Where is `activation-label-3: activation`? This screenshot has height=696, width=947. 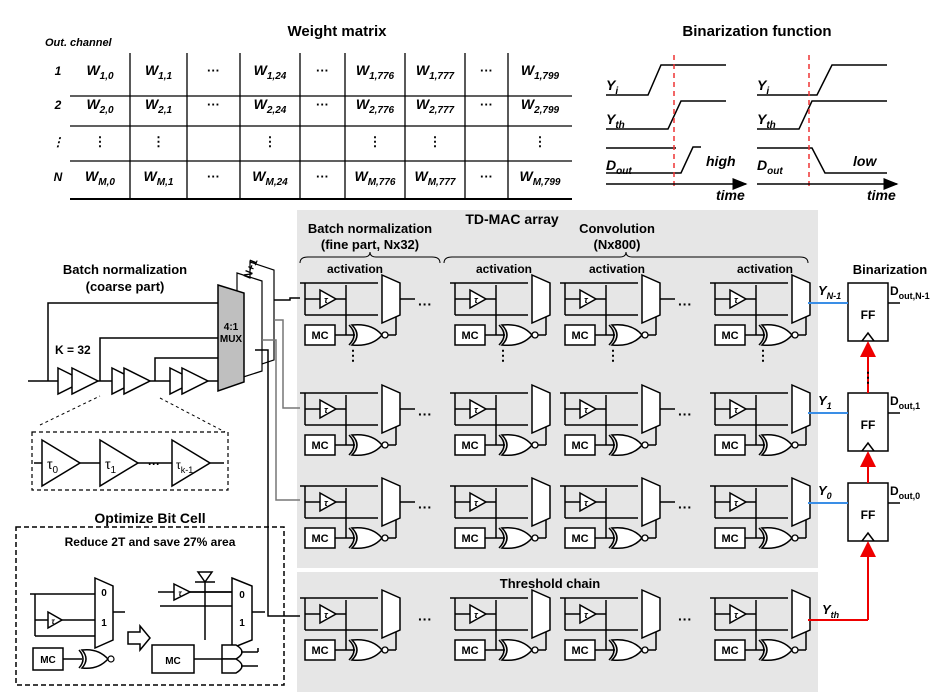 activation-label-3: activation is located at coordinates (765, 269).